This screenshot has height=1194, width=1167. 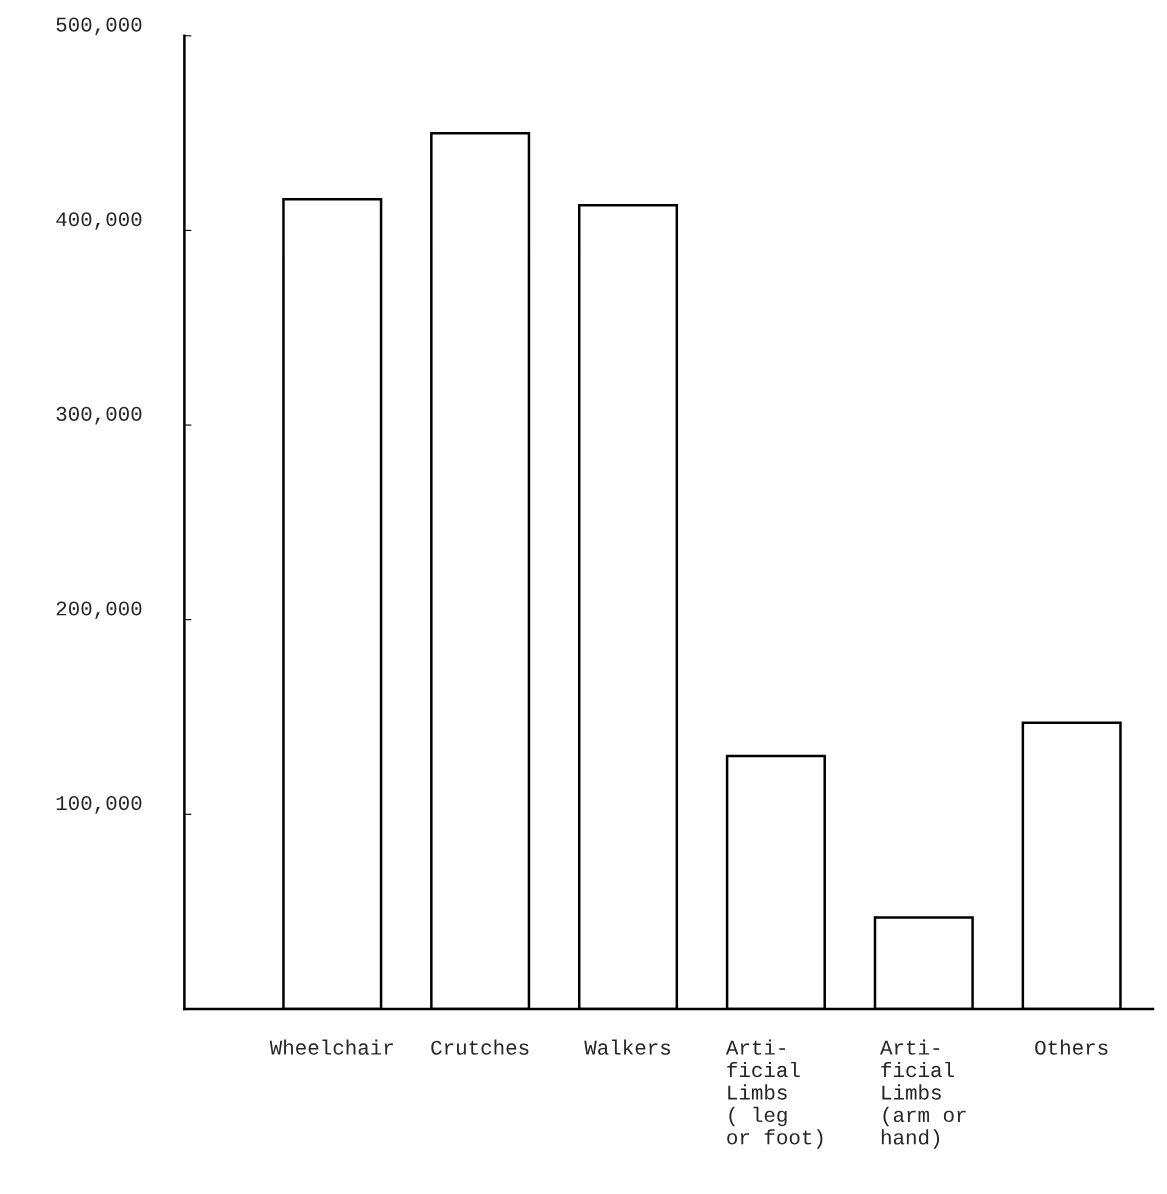 What do you see at coordinates (627, 1047) in the screenshot?
I see `x-tick-label: Walkers` at bounding box center [627, 1047].